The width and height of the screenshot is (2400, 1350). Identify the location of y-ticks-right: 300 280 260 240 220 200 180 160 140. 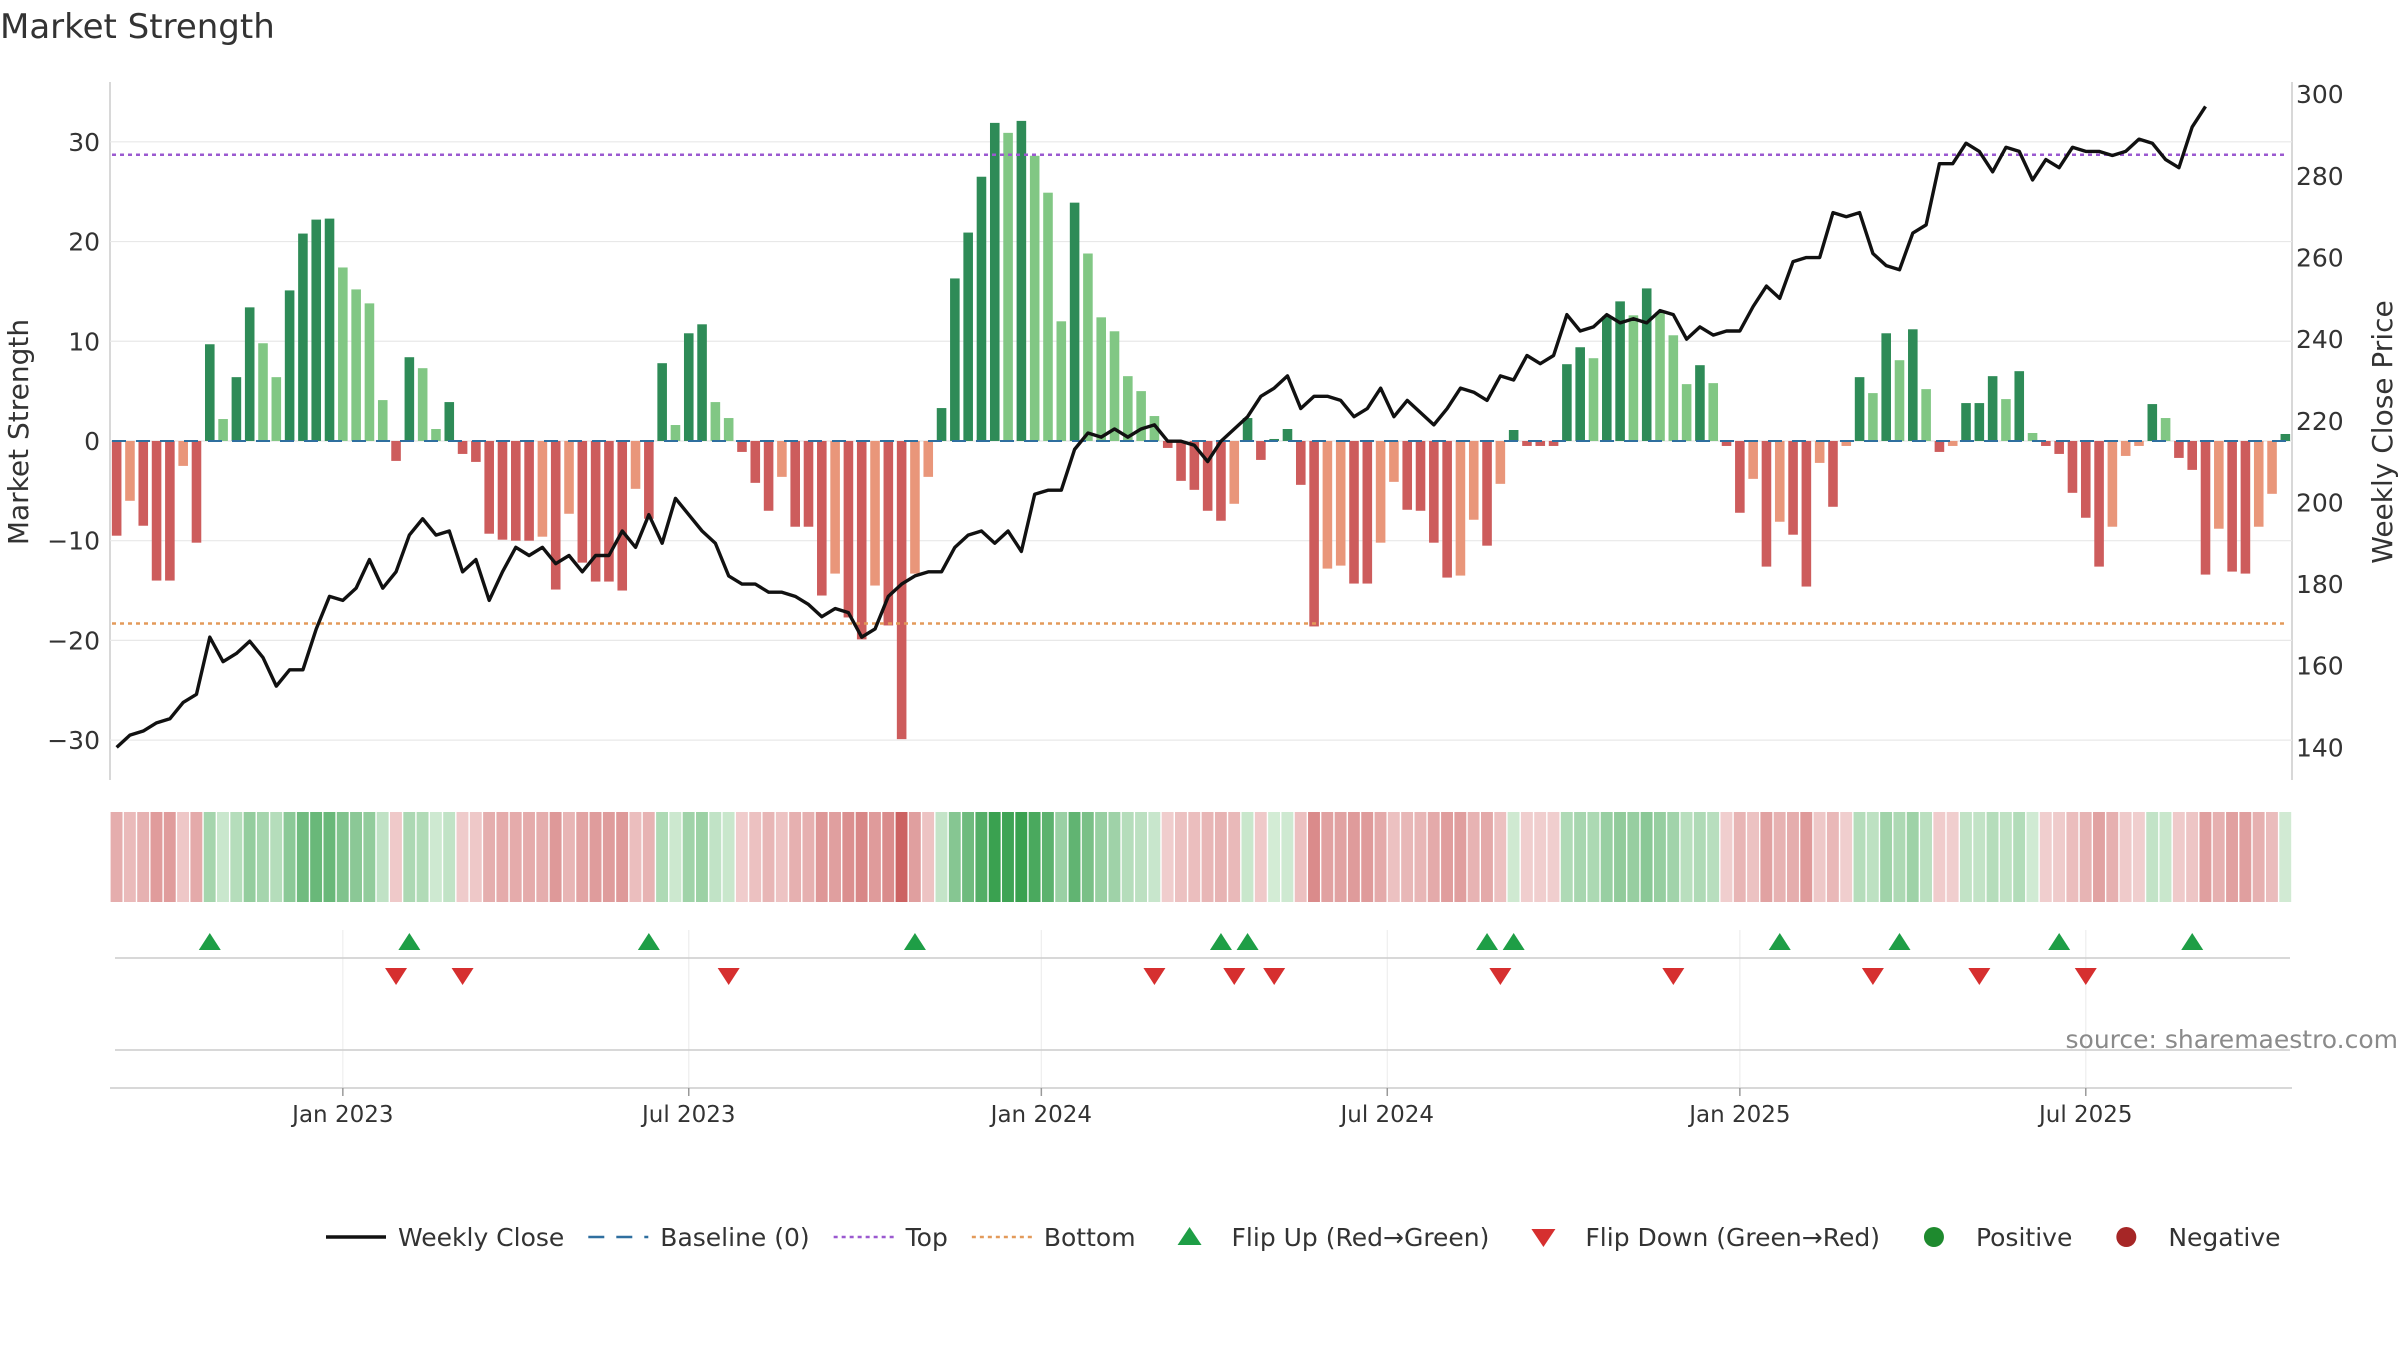
(2320, 421).